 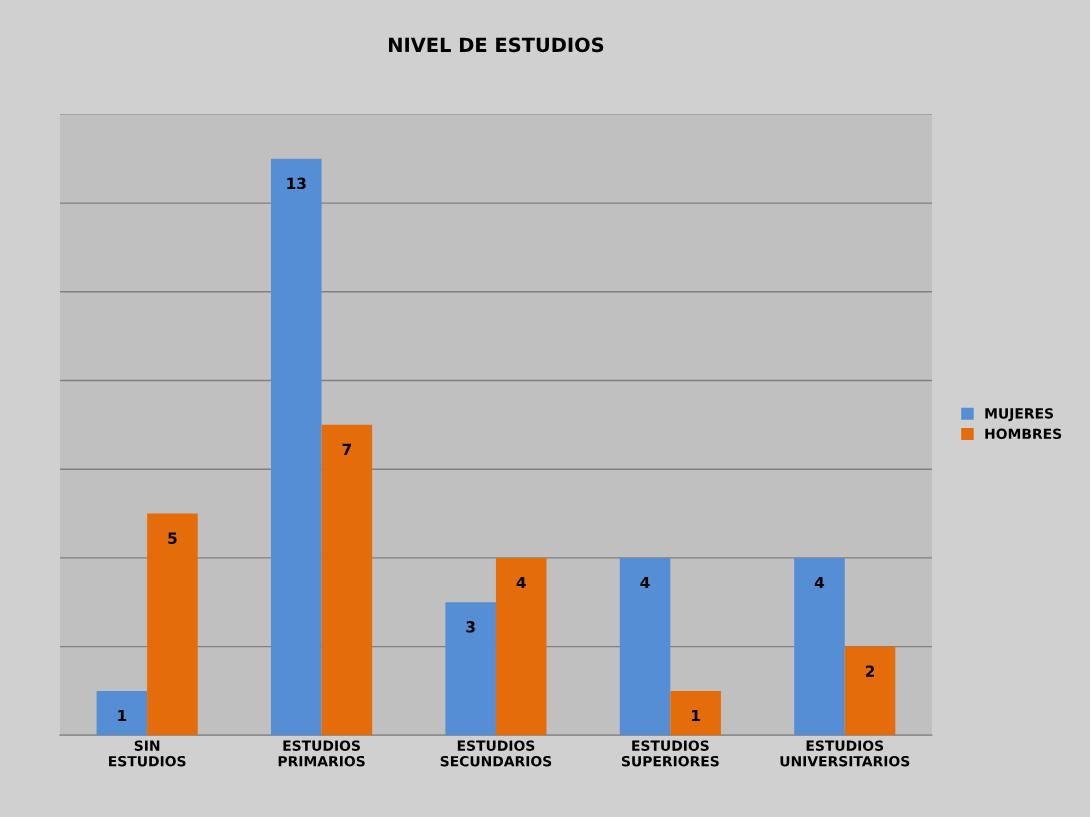 I want to click on x-tick-label: ESTUDIOS PRIMARIOS, so click(x=321, y=753).